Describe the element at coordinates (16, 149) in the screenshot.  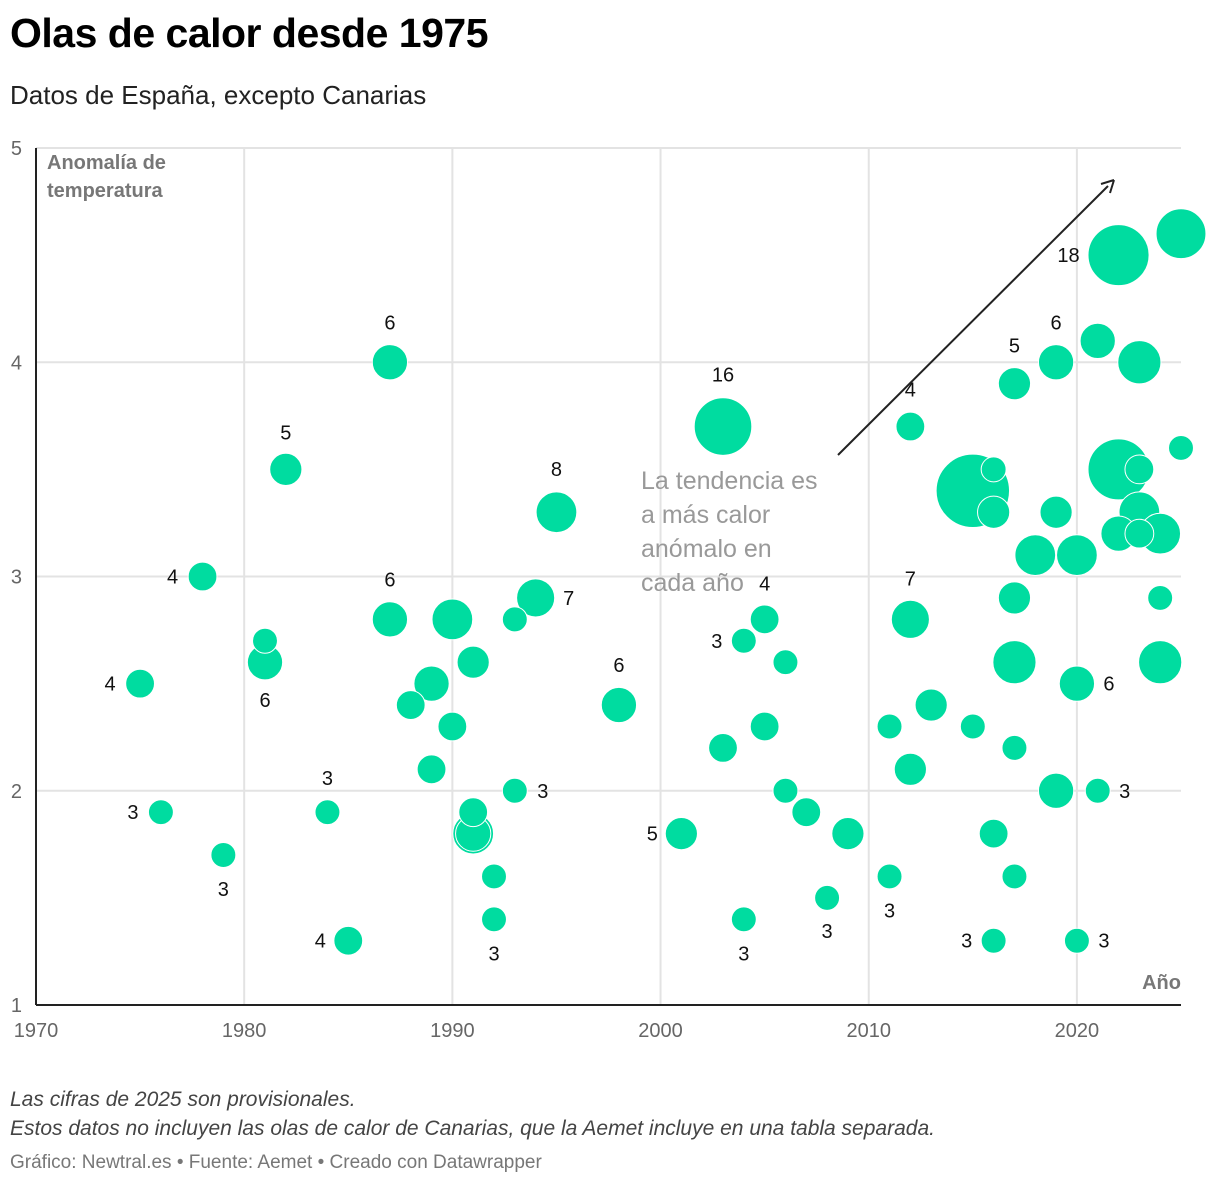
I see `y-tick-label: 5` at that location.